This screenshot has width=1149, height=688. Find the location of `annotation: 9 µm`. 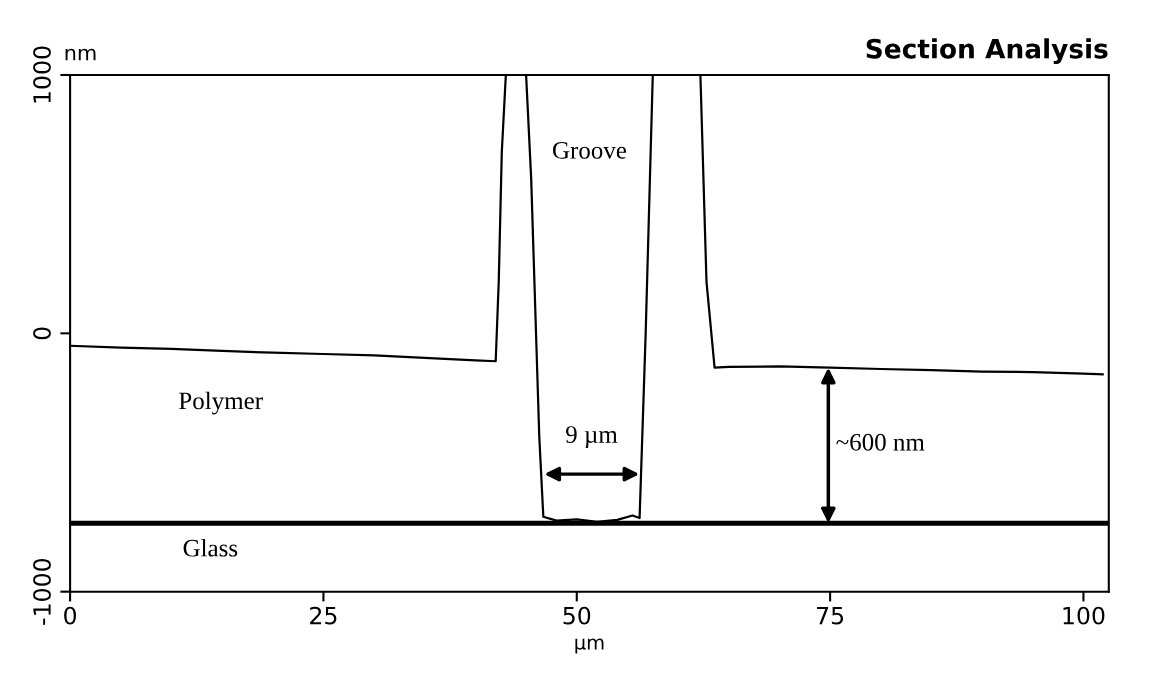

annotation: 9 µm is located at coordinates (592, 437).